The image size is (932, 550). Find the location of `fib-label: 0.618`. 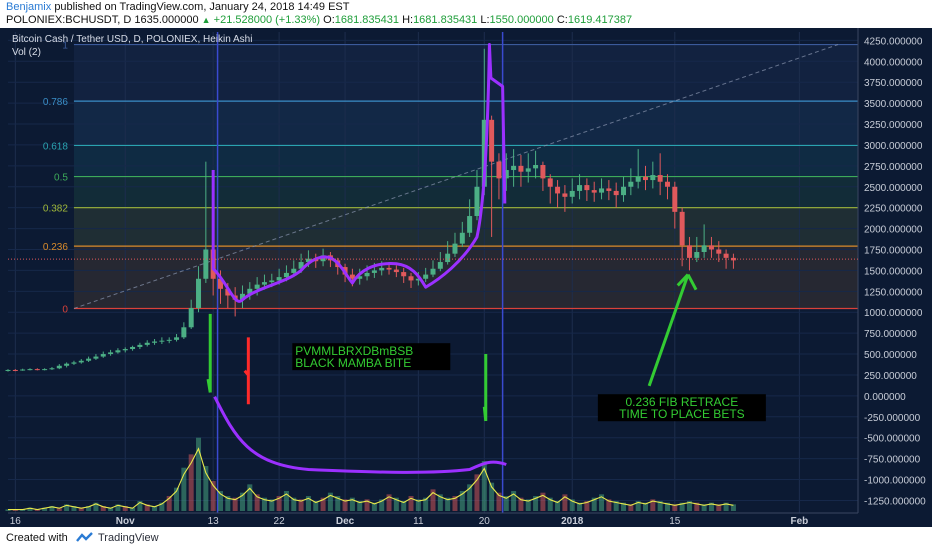

fib-label: 0.618 is located at coordinates (55, 146).